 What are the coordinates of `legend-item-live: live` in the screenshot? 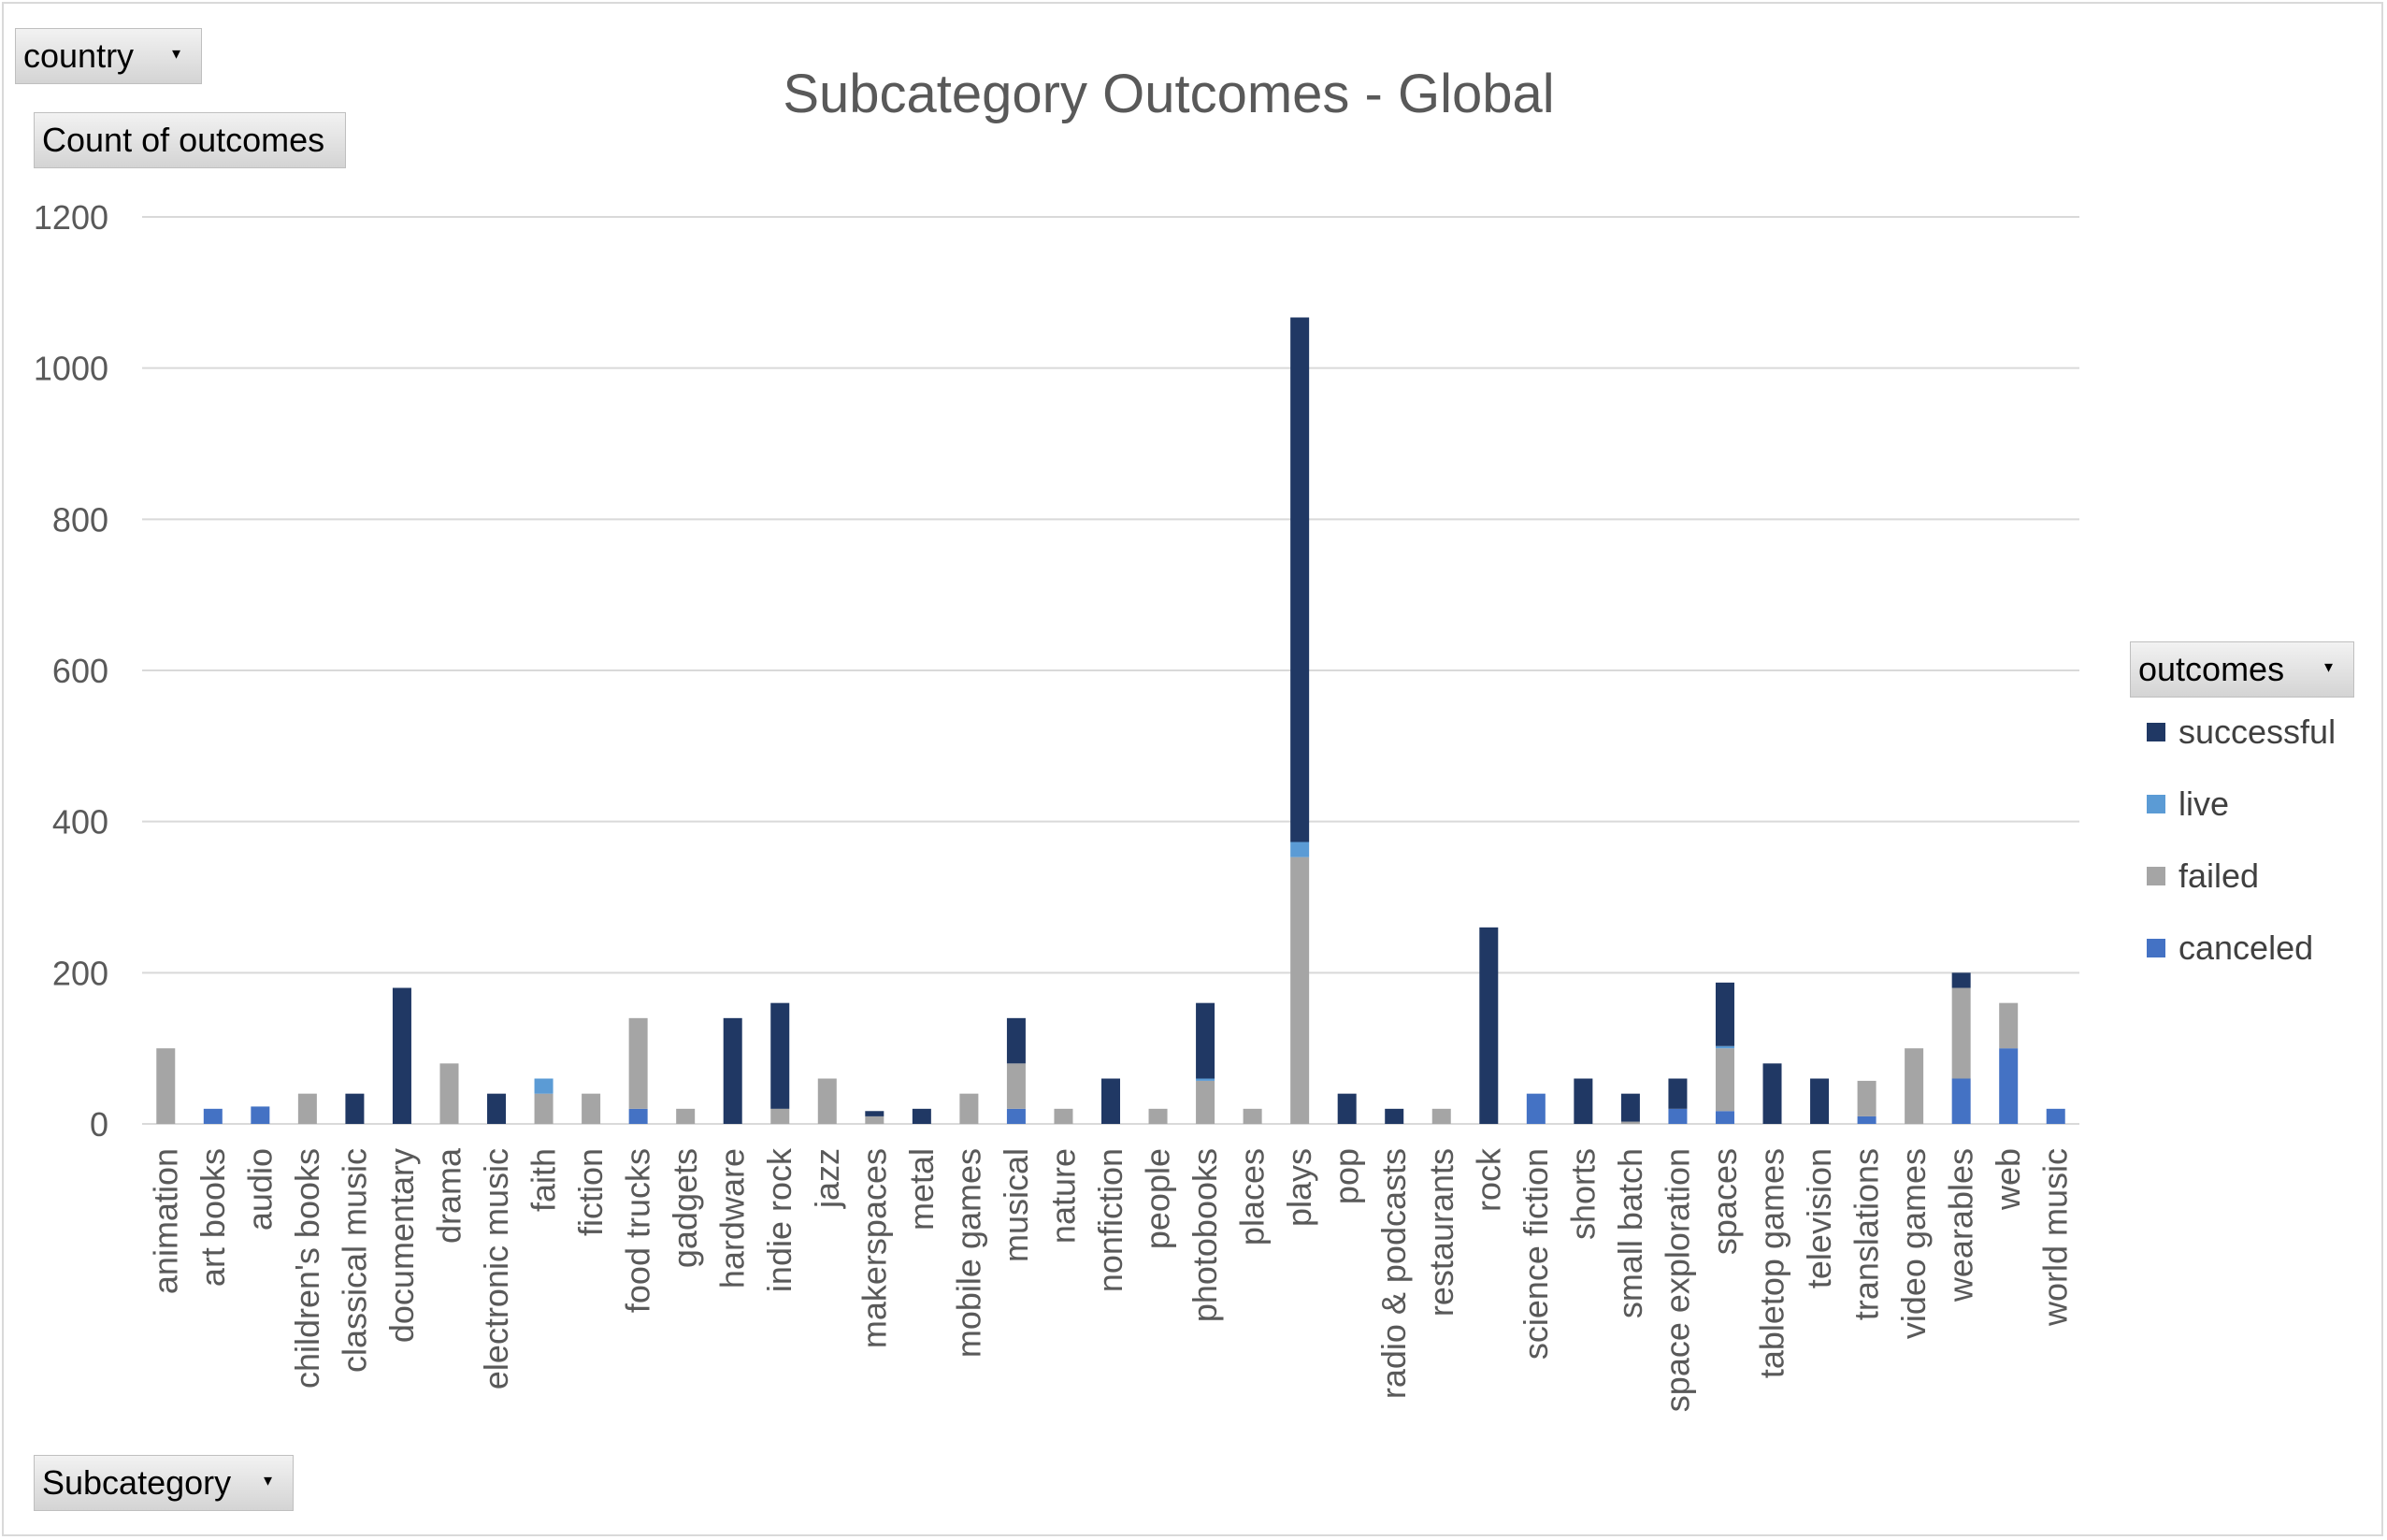 It's located at (2188, 804).